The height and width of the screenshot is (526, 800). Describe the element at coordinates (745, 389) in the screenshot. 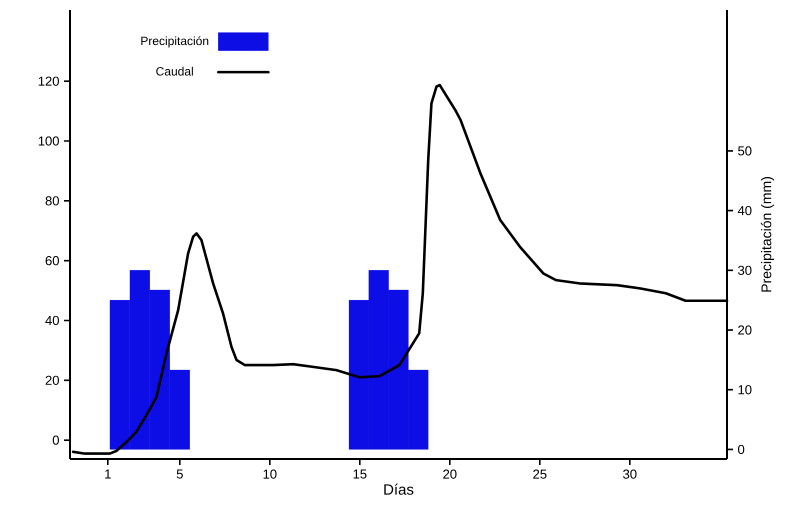

I see `y2-tick-label: 10` at that location.